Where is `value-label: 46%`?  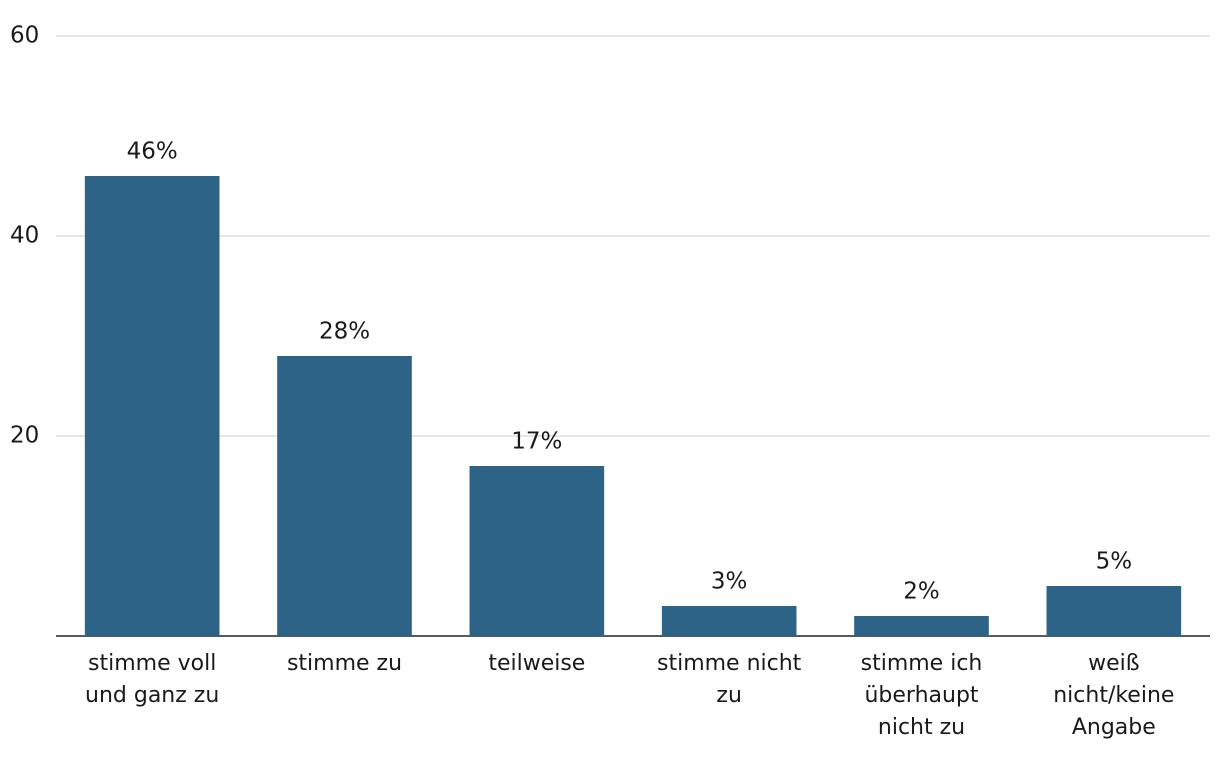 value-label: 46% is located at coordinates (152, 152).